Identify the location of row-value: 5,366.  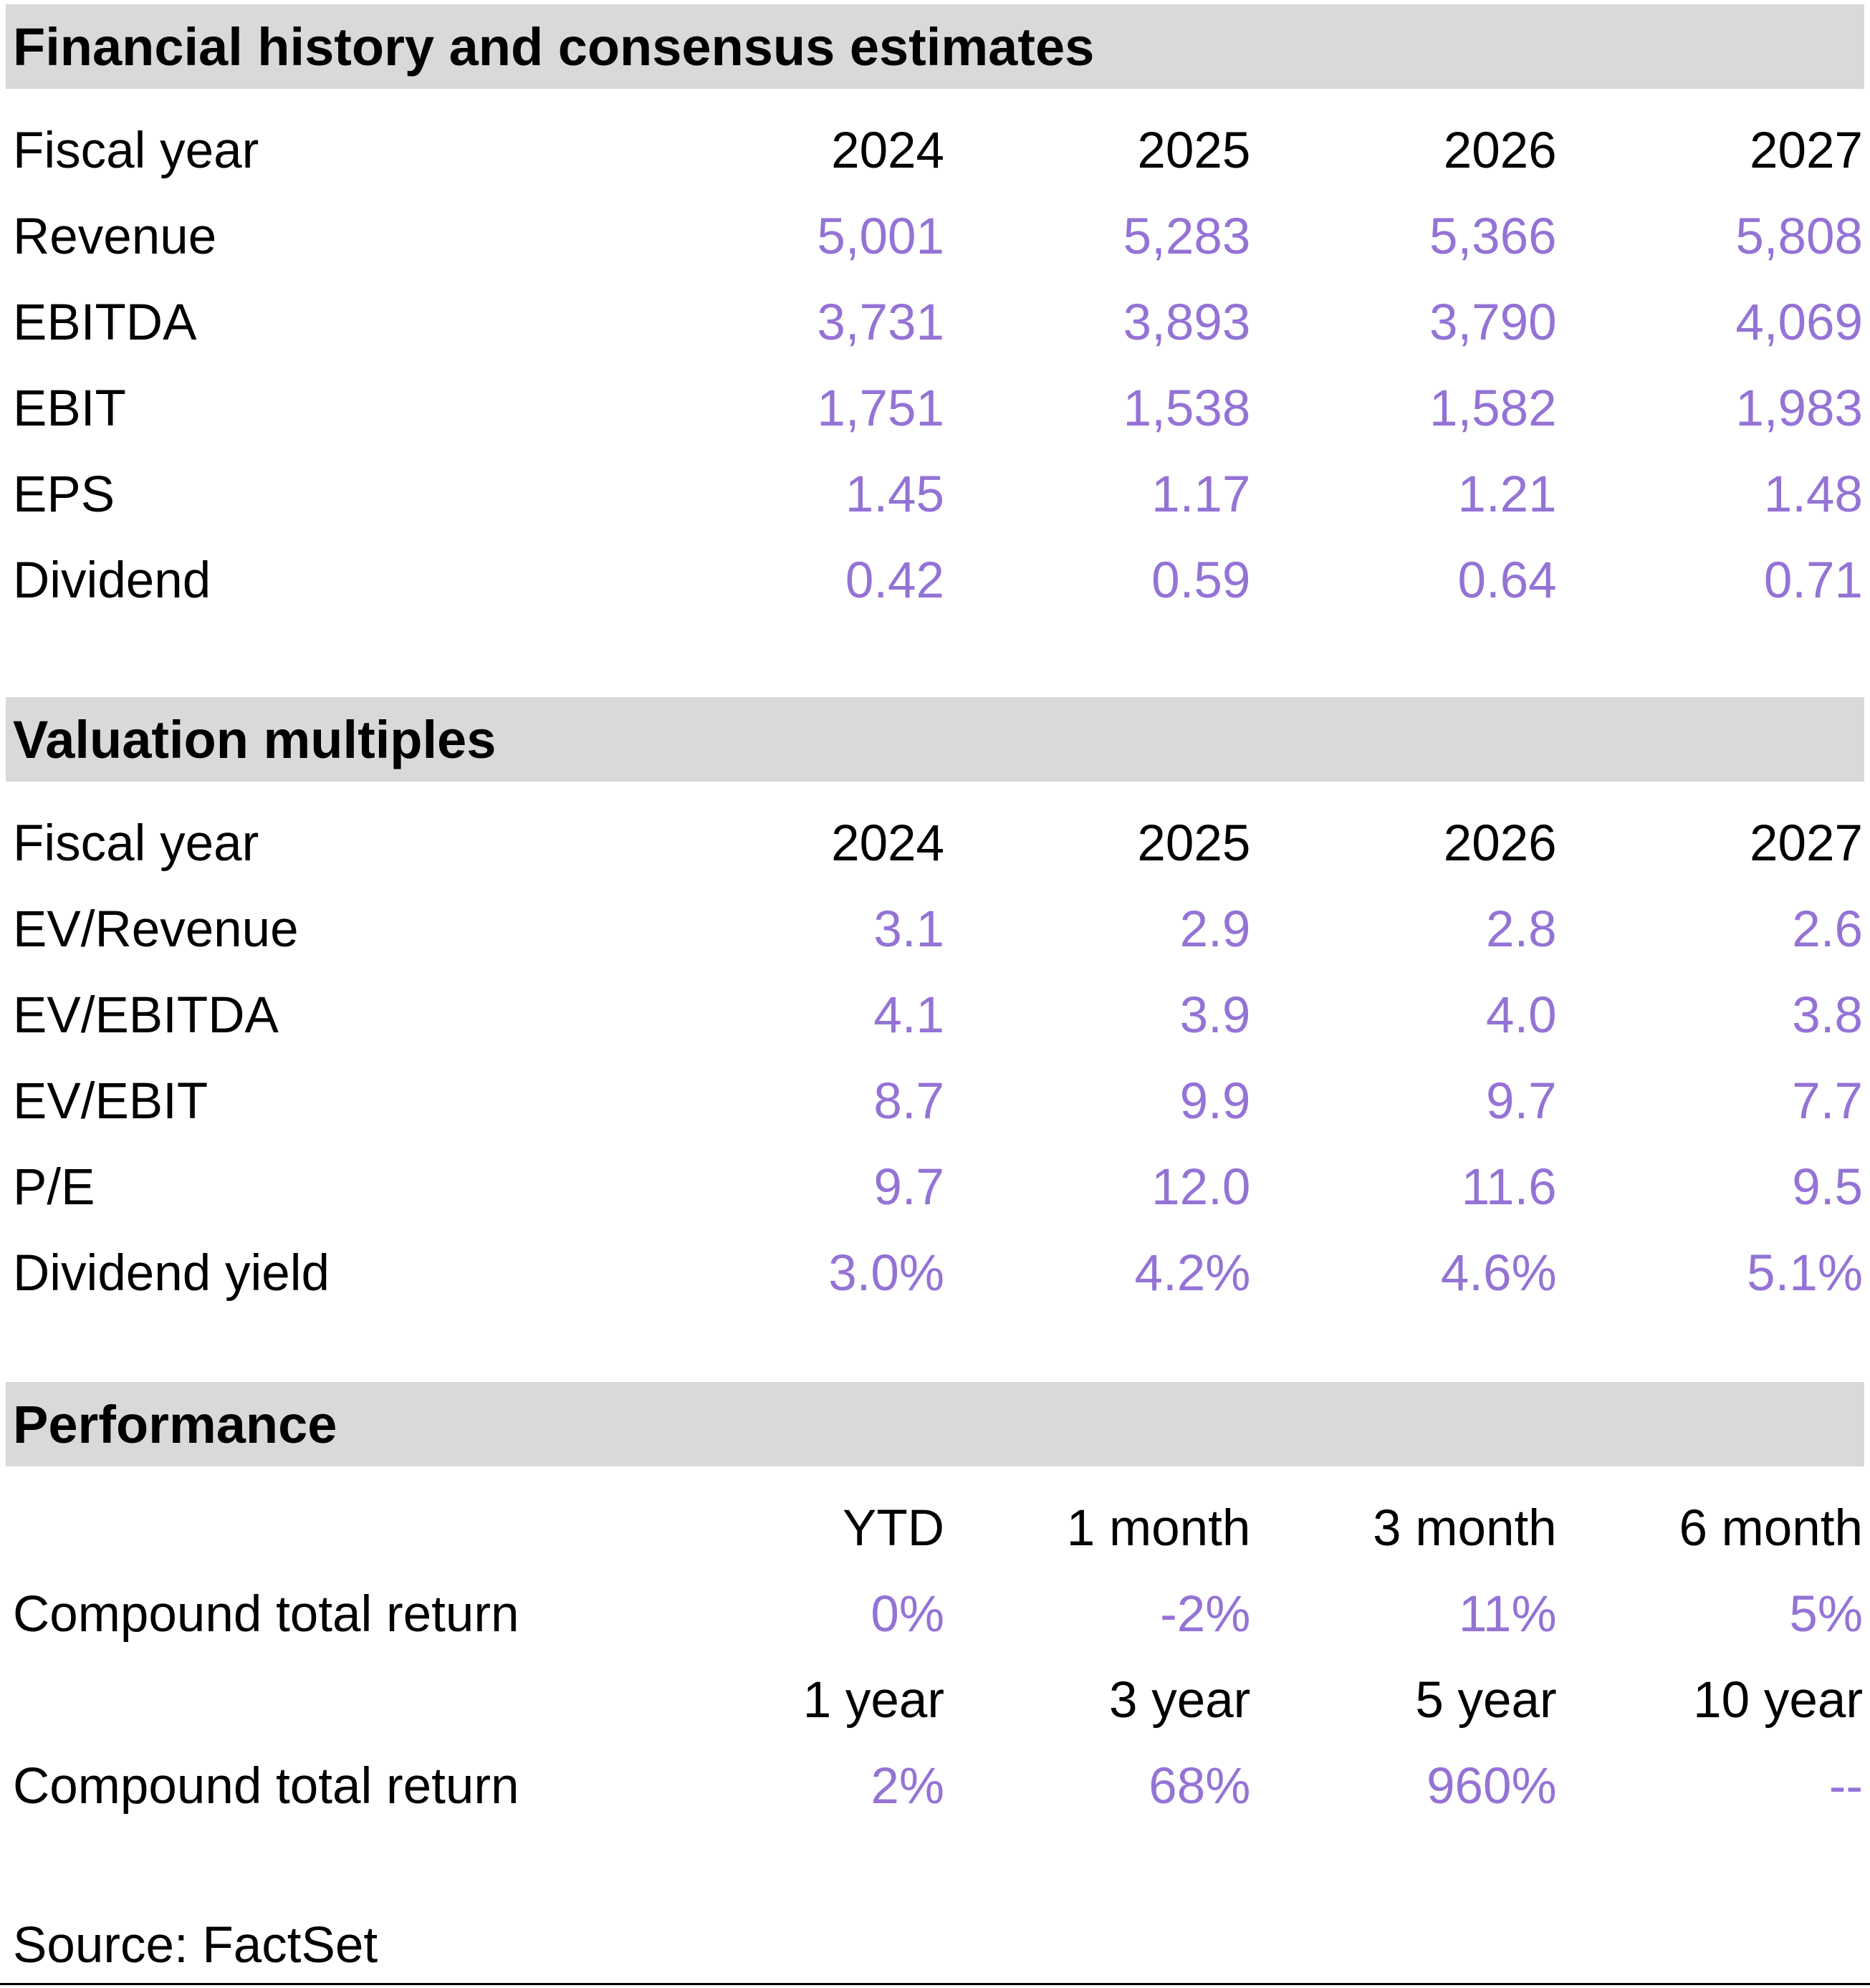
(1493, 236).